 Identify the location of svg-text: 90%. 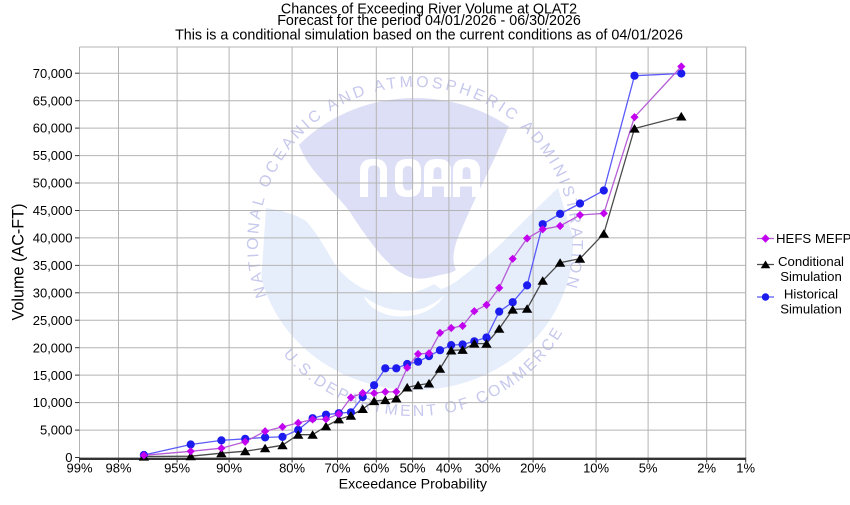
(229, 468).